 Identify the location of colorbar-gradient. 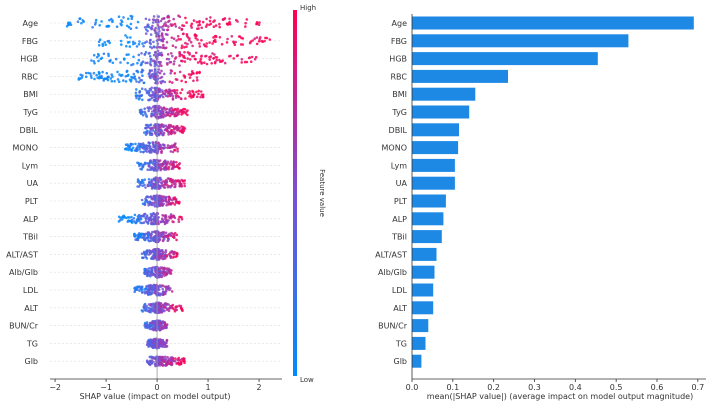
(295, 193).